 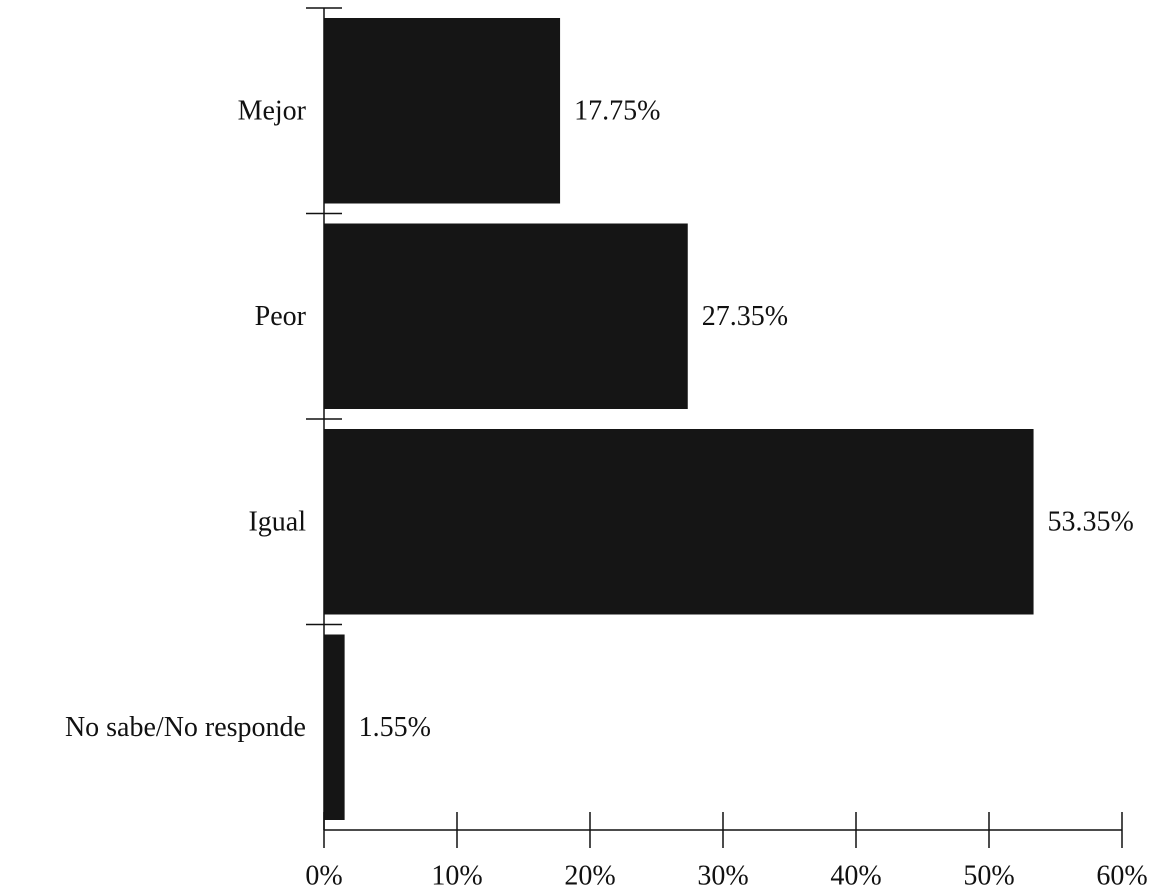 What do you see at coordinates (855, 876) in the screenshot?
I see `x-tick-label: 40%` at bounding box center [855, 876].